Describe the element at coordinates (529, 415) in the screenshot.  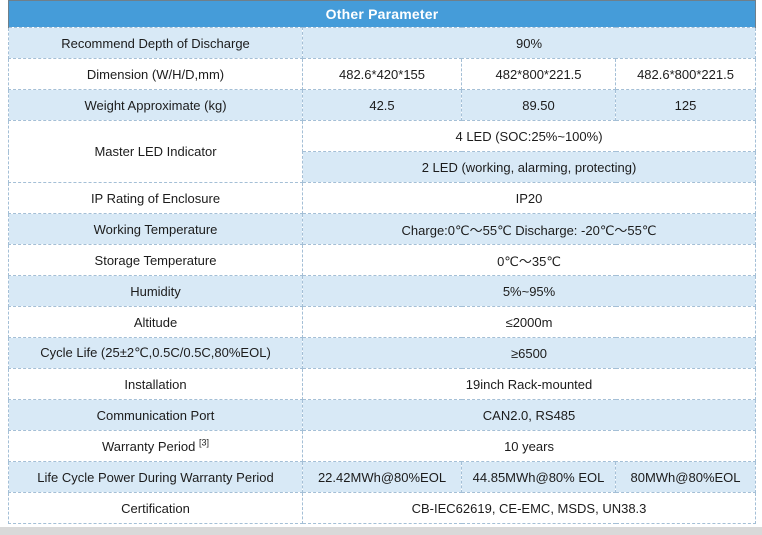
I see `row-value: CAN2.0, RS485` at that location.